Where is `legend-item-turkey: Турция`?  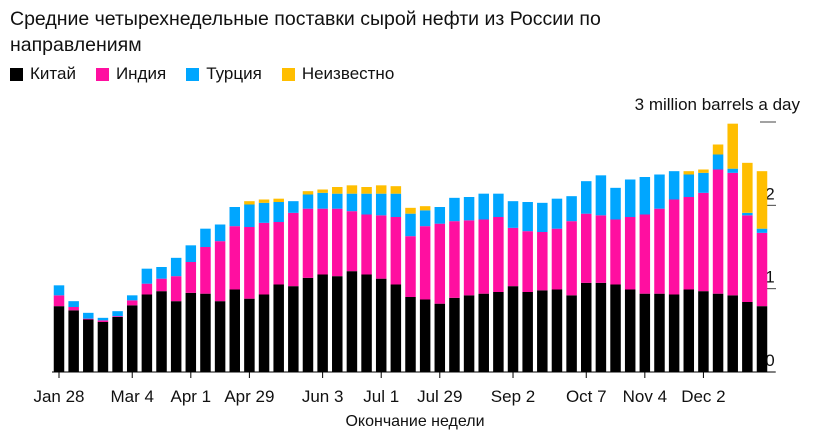
legend-item-turkey: Турция is located at coordinates (224, 74).